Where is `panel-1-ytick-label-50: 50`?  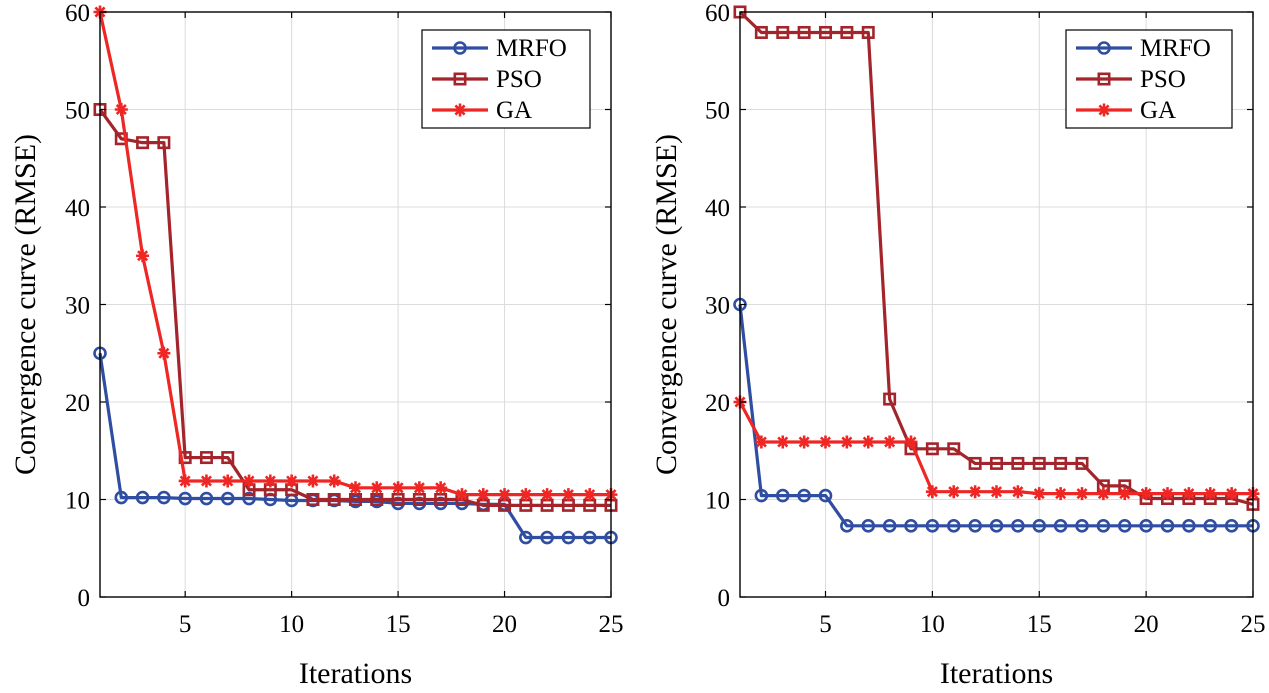
panel-1-ytick-label-50: 50 is located at coordinates (77, 111).